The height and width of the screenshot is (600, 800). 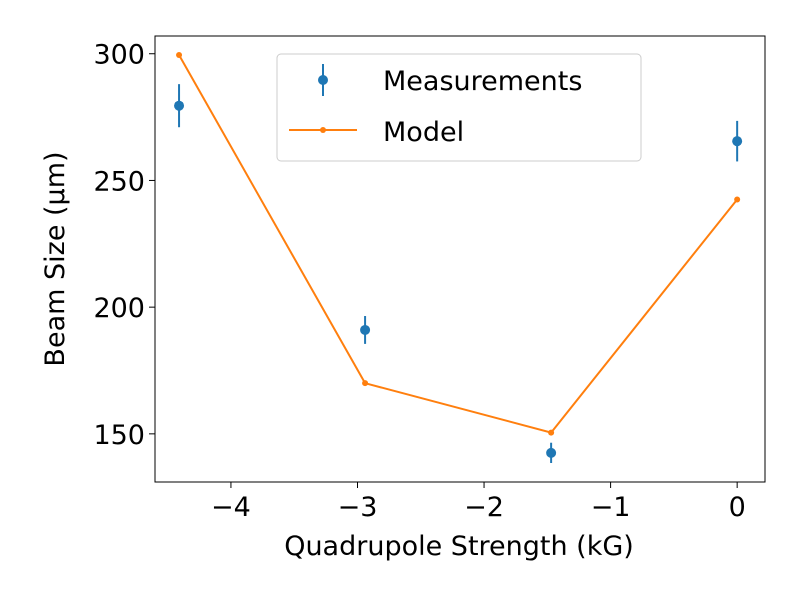 I want to click on legend-box, so click(x=459, y=107).